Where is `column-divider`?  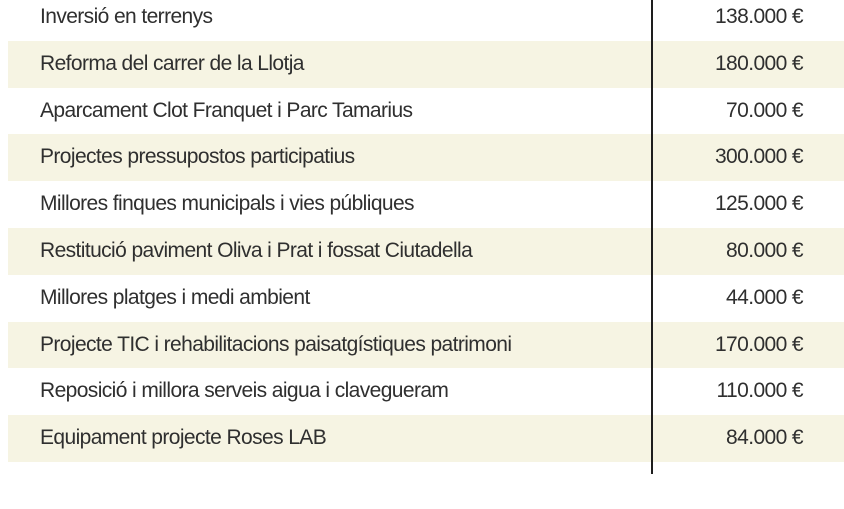 column-divider is located at coordinates (652, 237).